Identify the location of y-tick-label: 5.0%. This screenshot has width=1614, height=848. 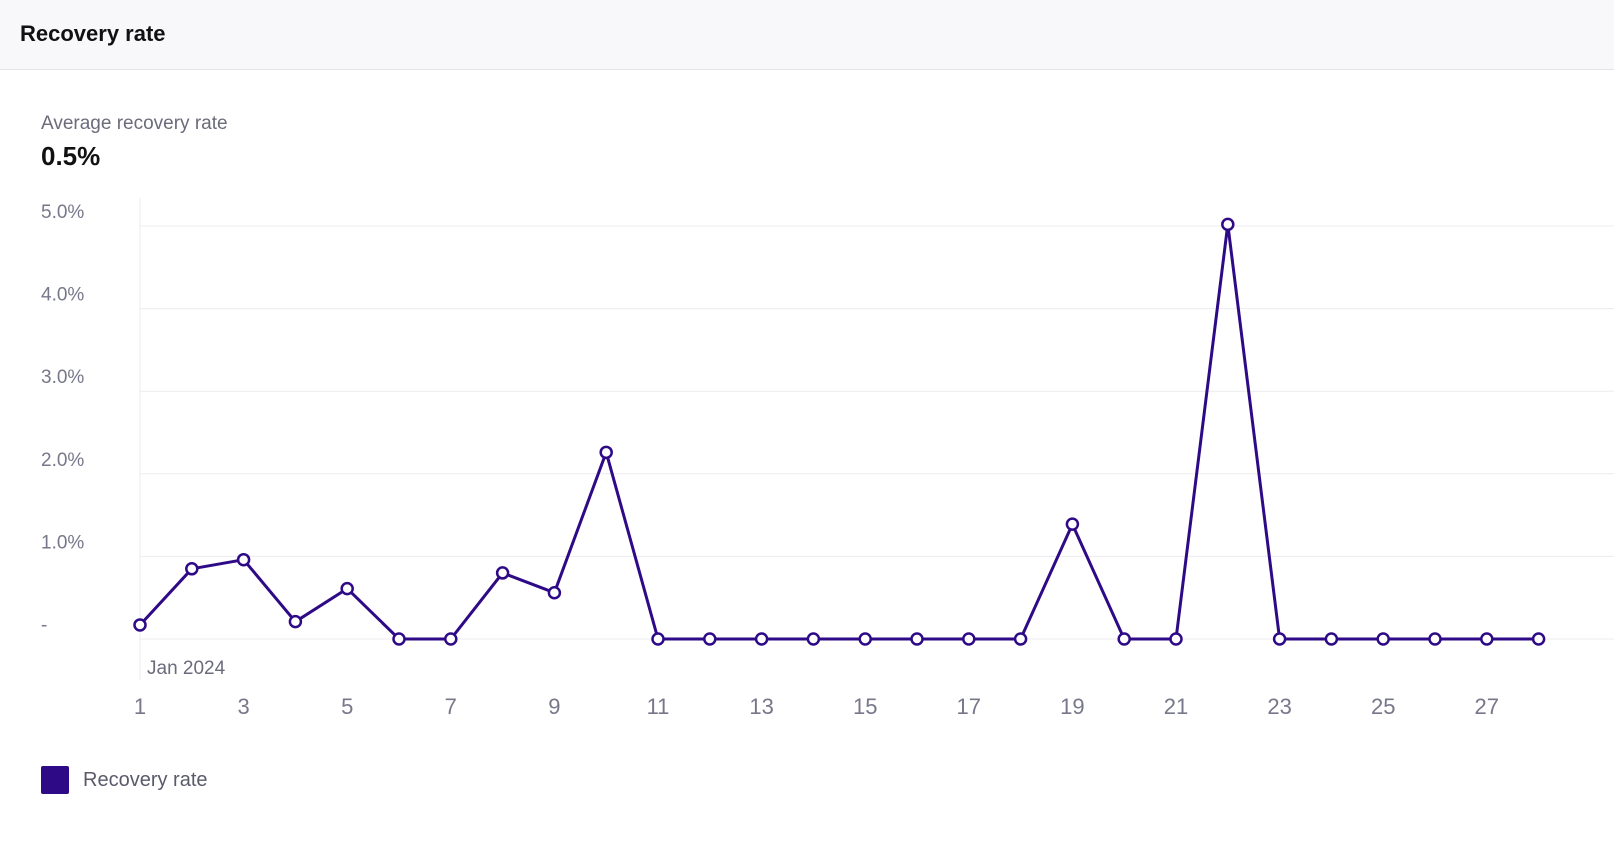
(62, 212).